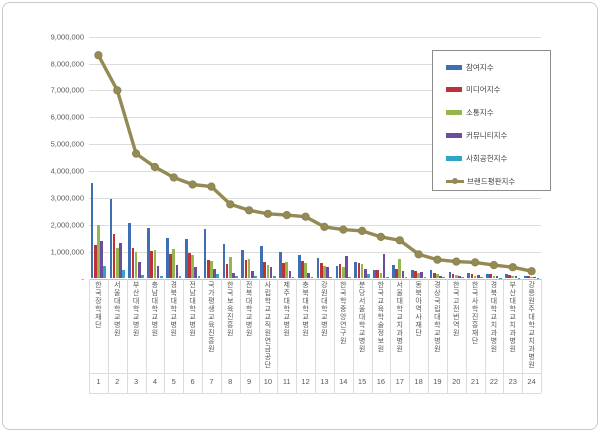 This screenshot has width=600, height=432. What do you see at coordinates (362, 381) in the screenshot?
I see `category-number: 15` at bounding box center [362, 381].